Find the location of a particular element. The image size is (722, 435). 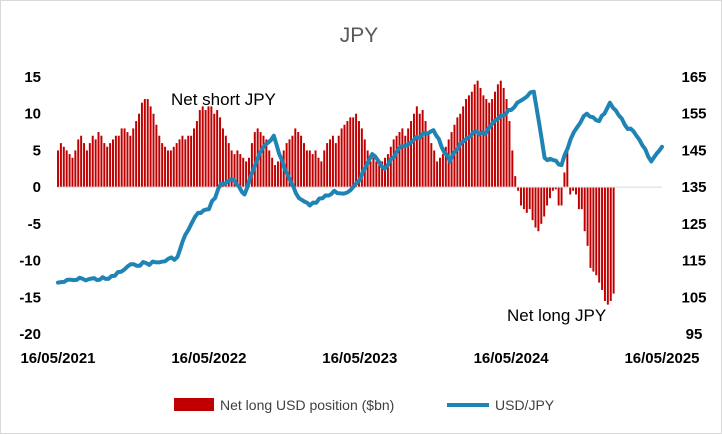

x-tick-label: 16/05/2022 is located at coordinates (208, 358).